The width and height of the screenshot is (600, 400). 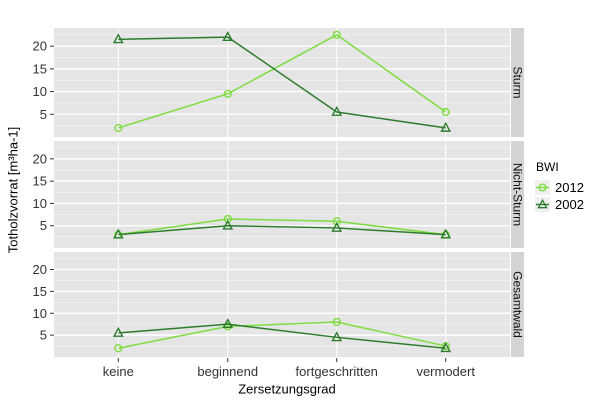 What do you see at coordinates (118, 371) in the screenshot?
I see `x-tick-label: keine` at bounding box center [118, 371].